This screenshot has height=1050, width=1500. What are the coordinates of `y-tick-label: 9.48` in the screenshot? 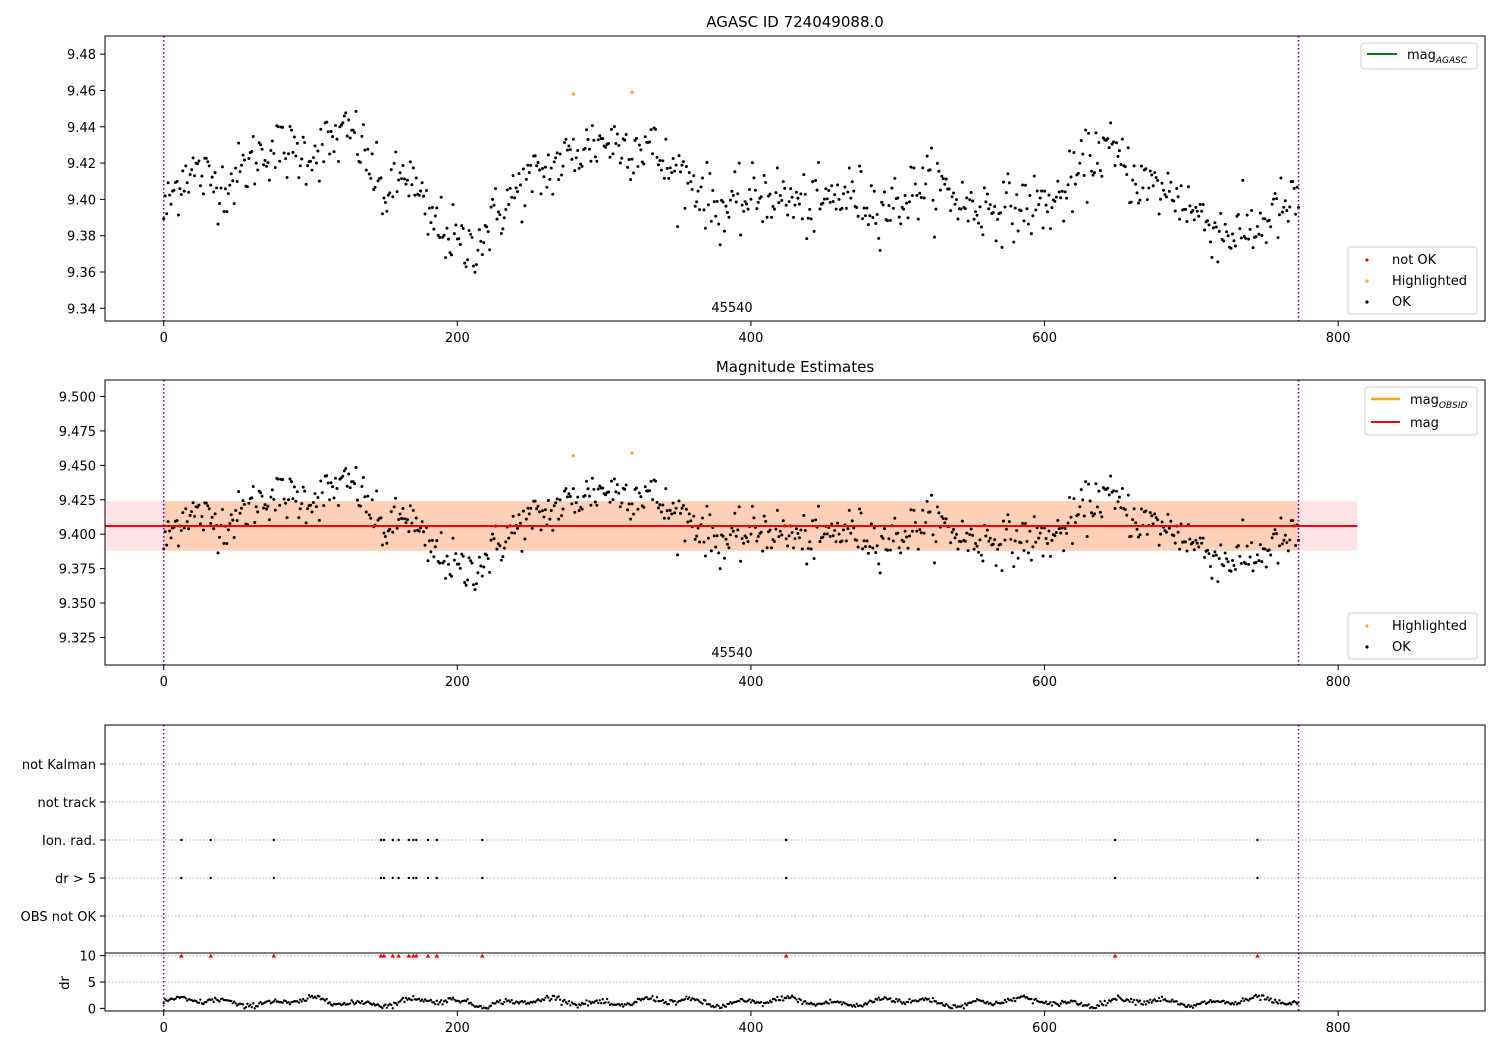 It's located at (81, 55).